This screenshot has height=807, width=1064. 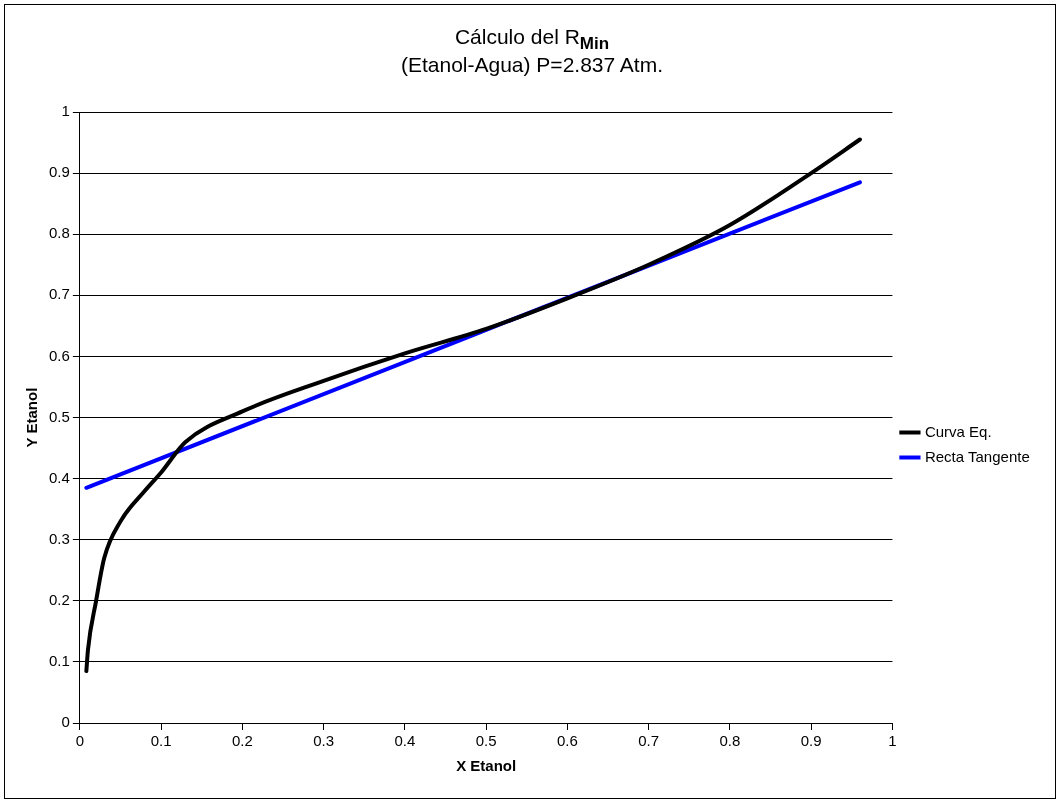 I want to click on x-tick-label: 0.4, so click(x=405, y=741).